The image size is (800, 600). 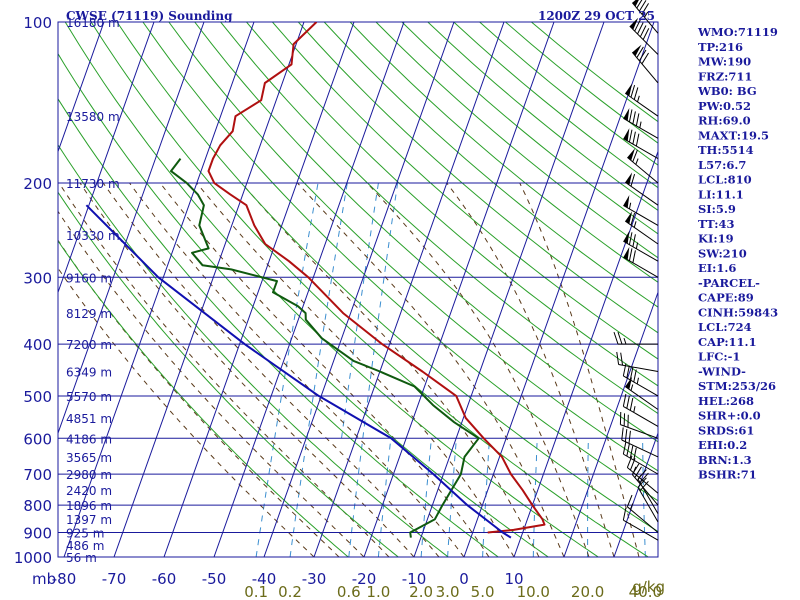 I want to click on height-label: 9160 m, so click(x=89, y=278).